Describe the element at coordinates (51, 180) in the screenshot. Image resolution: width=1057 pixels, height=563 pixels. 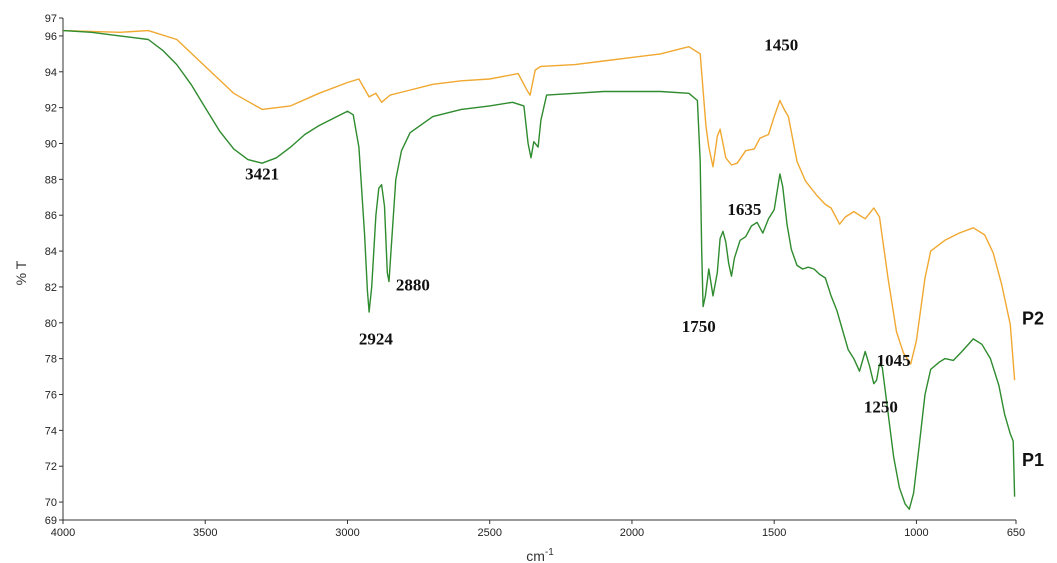
I see `y-tick-label: 88` at that location.